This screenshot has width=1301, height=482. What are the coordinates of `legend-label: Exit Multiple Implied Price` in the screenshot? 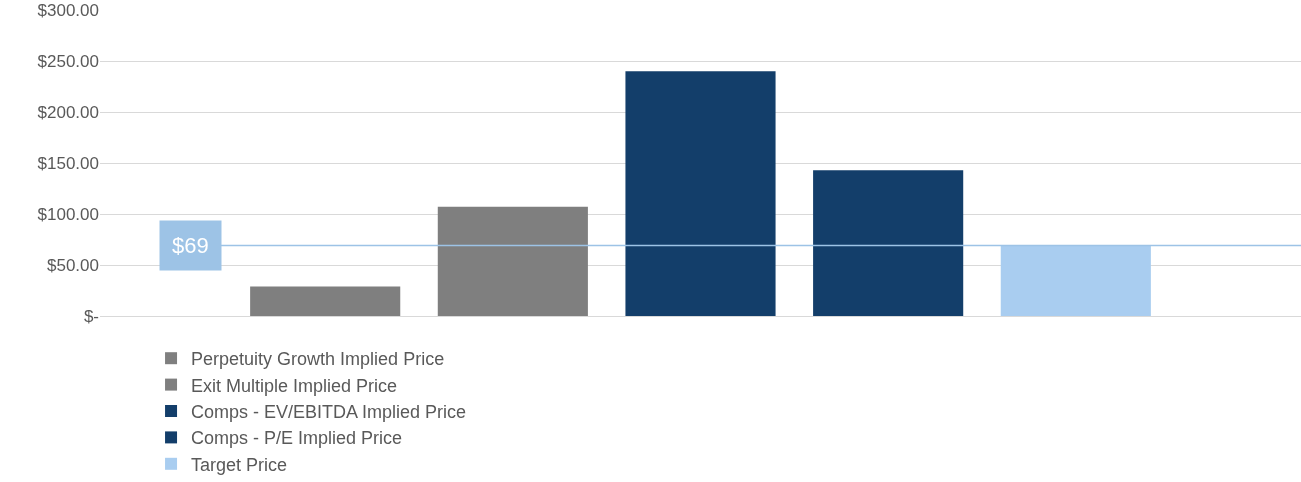 It's located at (294, 385).